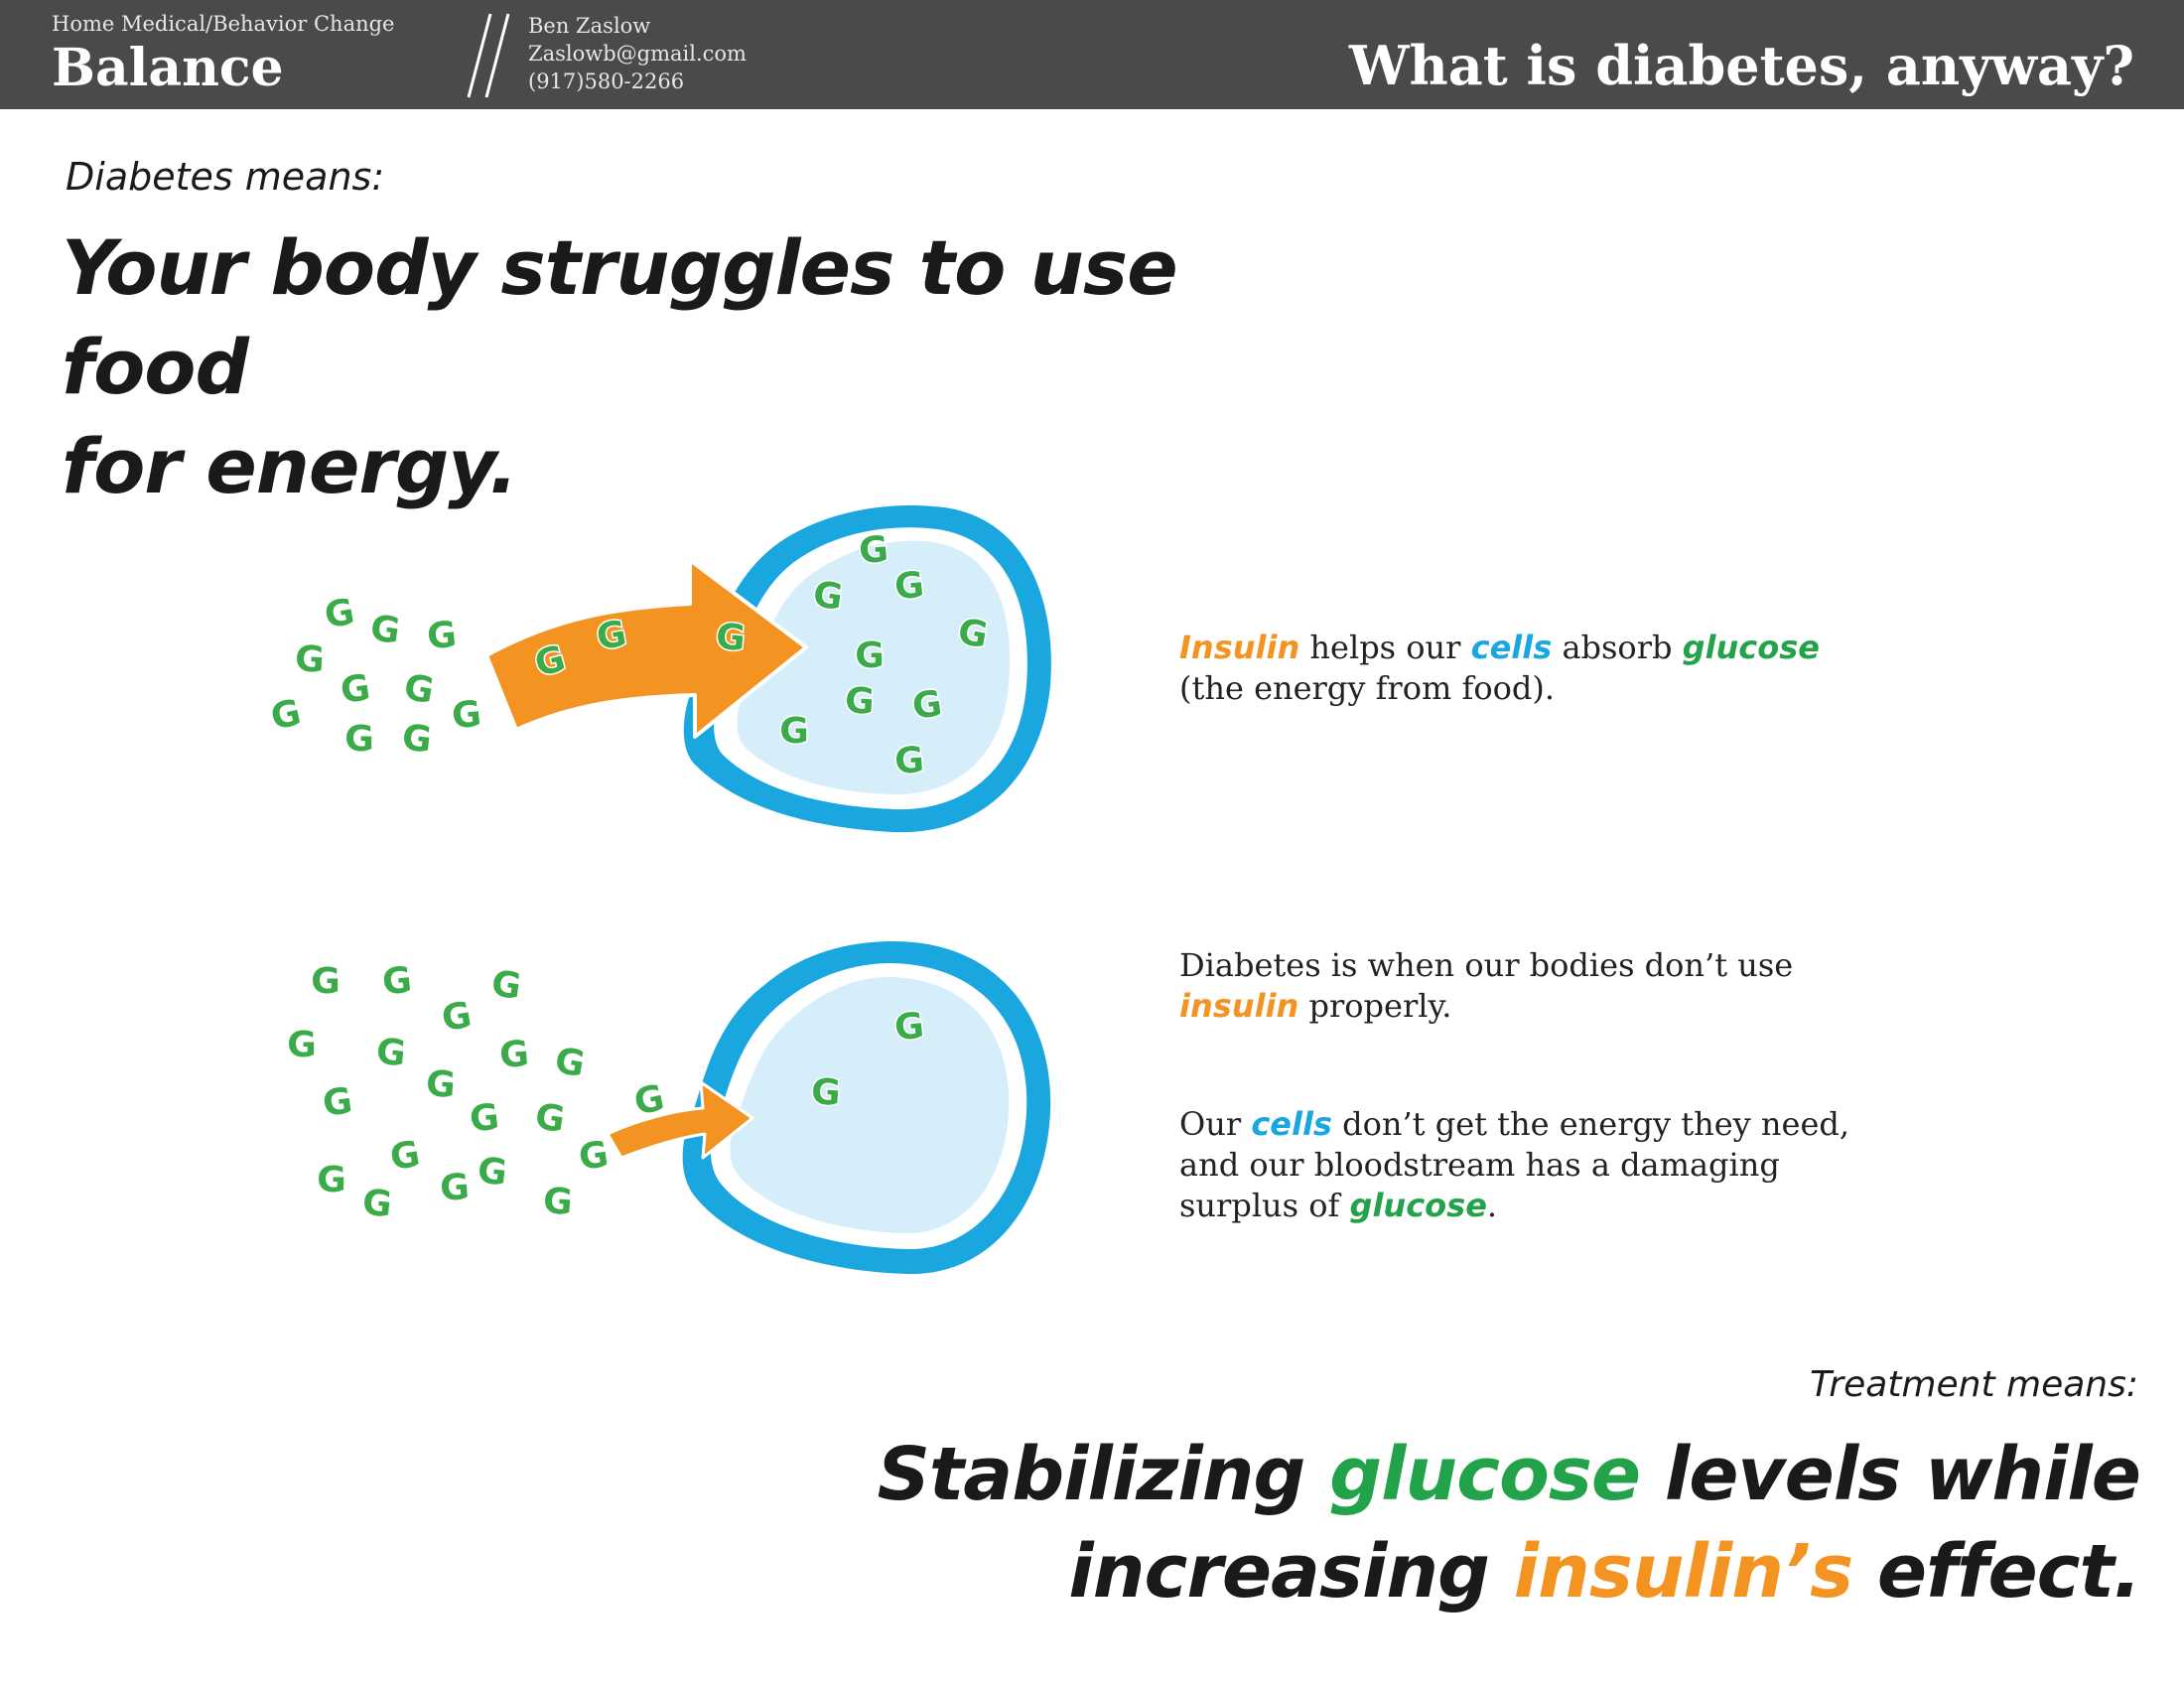 The width and height of the screenshot is (2184, 1688). Describe the element at coordinates (1617, 647) in the screenshot. I see `caption-text: absorb` at that location.